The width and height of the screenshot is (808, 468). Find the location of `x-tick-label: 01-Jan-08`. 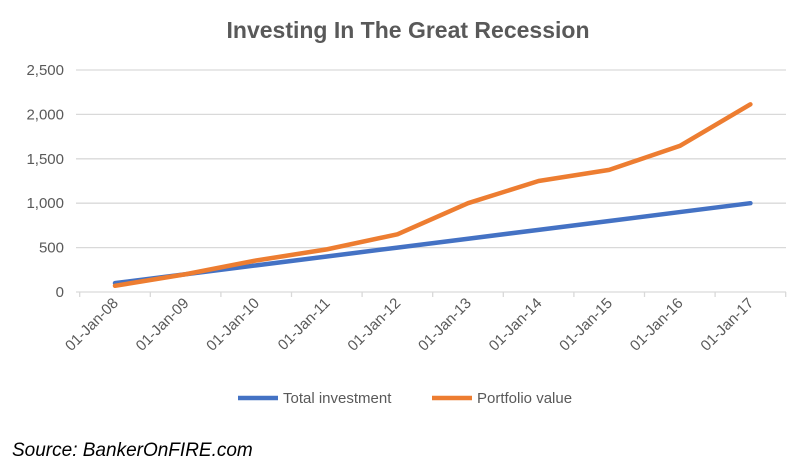

x-tick-label: 01-Jan-08 is located at coordinates (92, 325).